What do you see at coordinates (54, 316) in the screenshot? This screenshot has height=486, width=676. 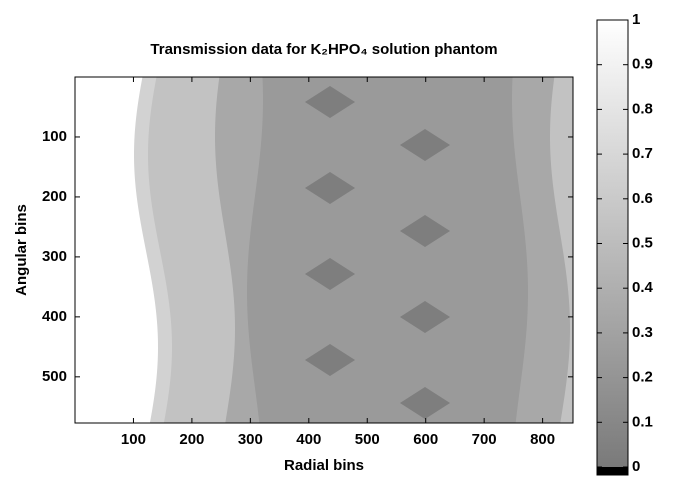 I see `y-tick-label: 400` at bounding box center [54, 316].